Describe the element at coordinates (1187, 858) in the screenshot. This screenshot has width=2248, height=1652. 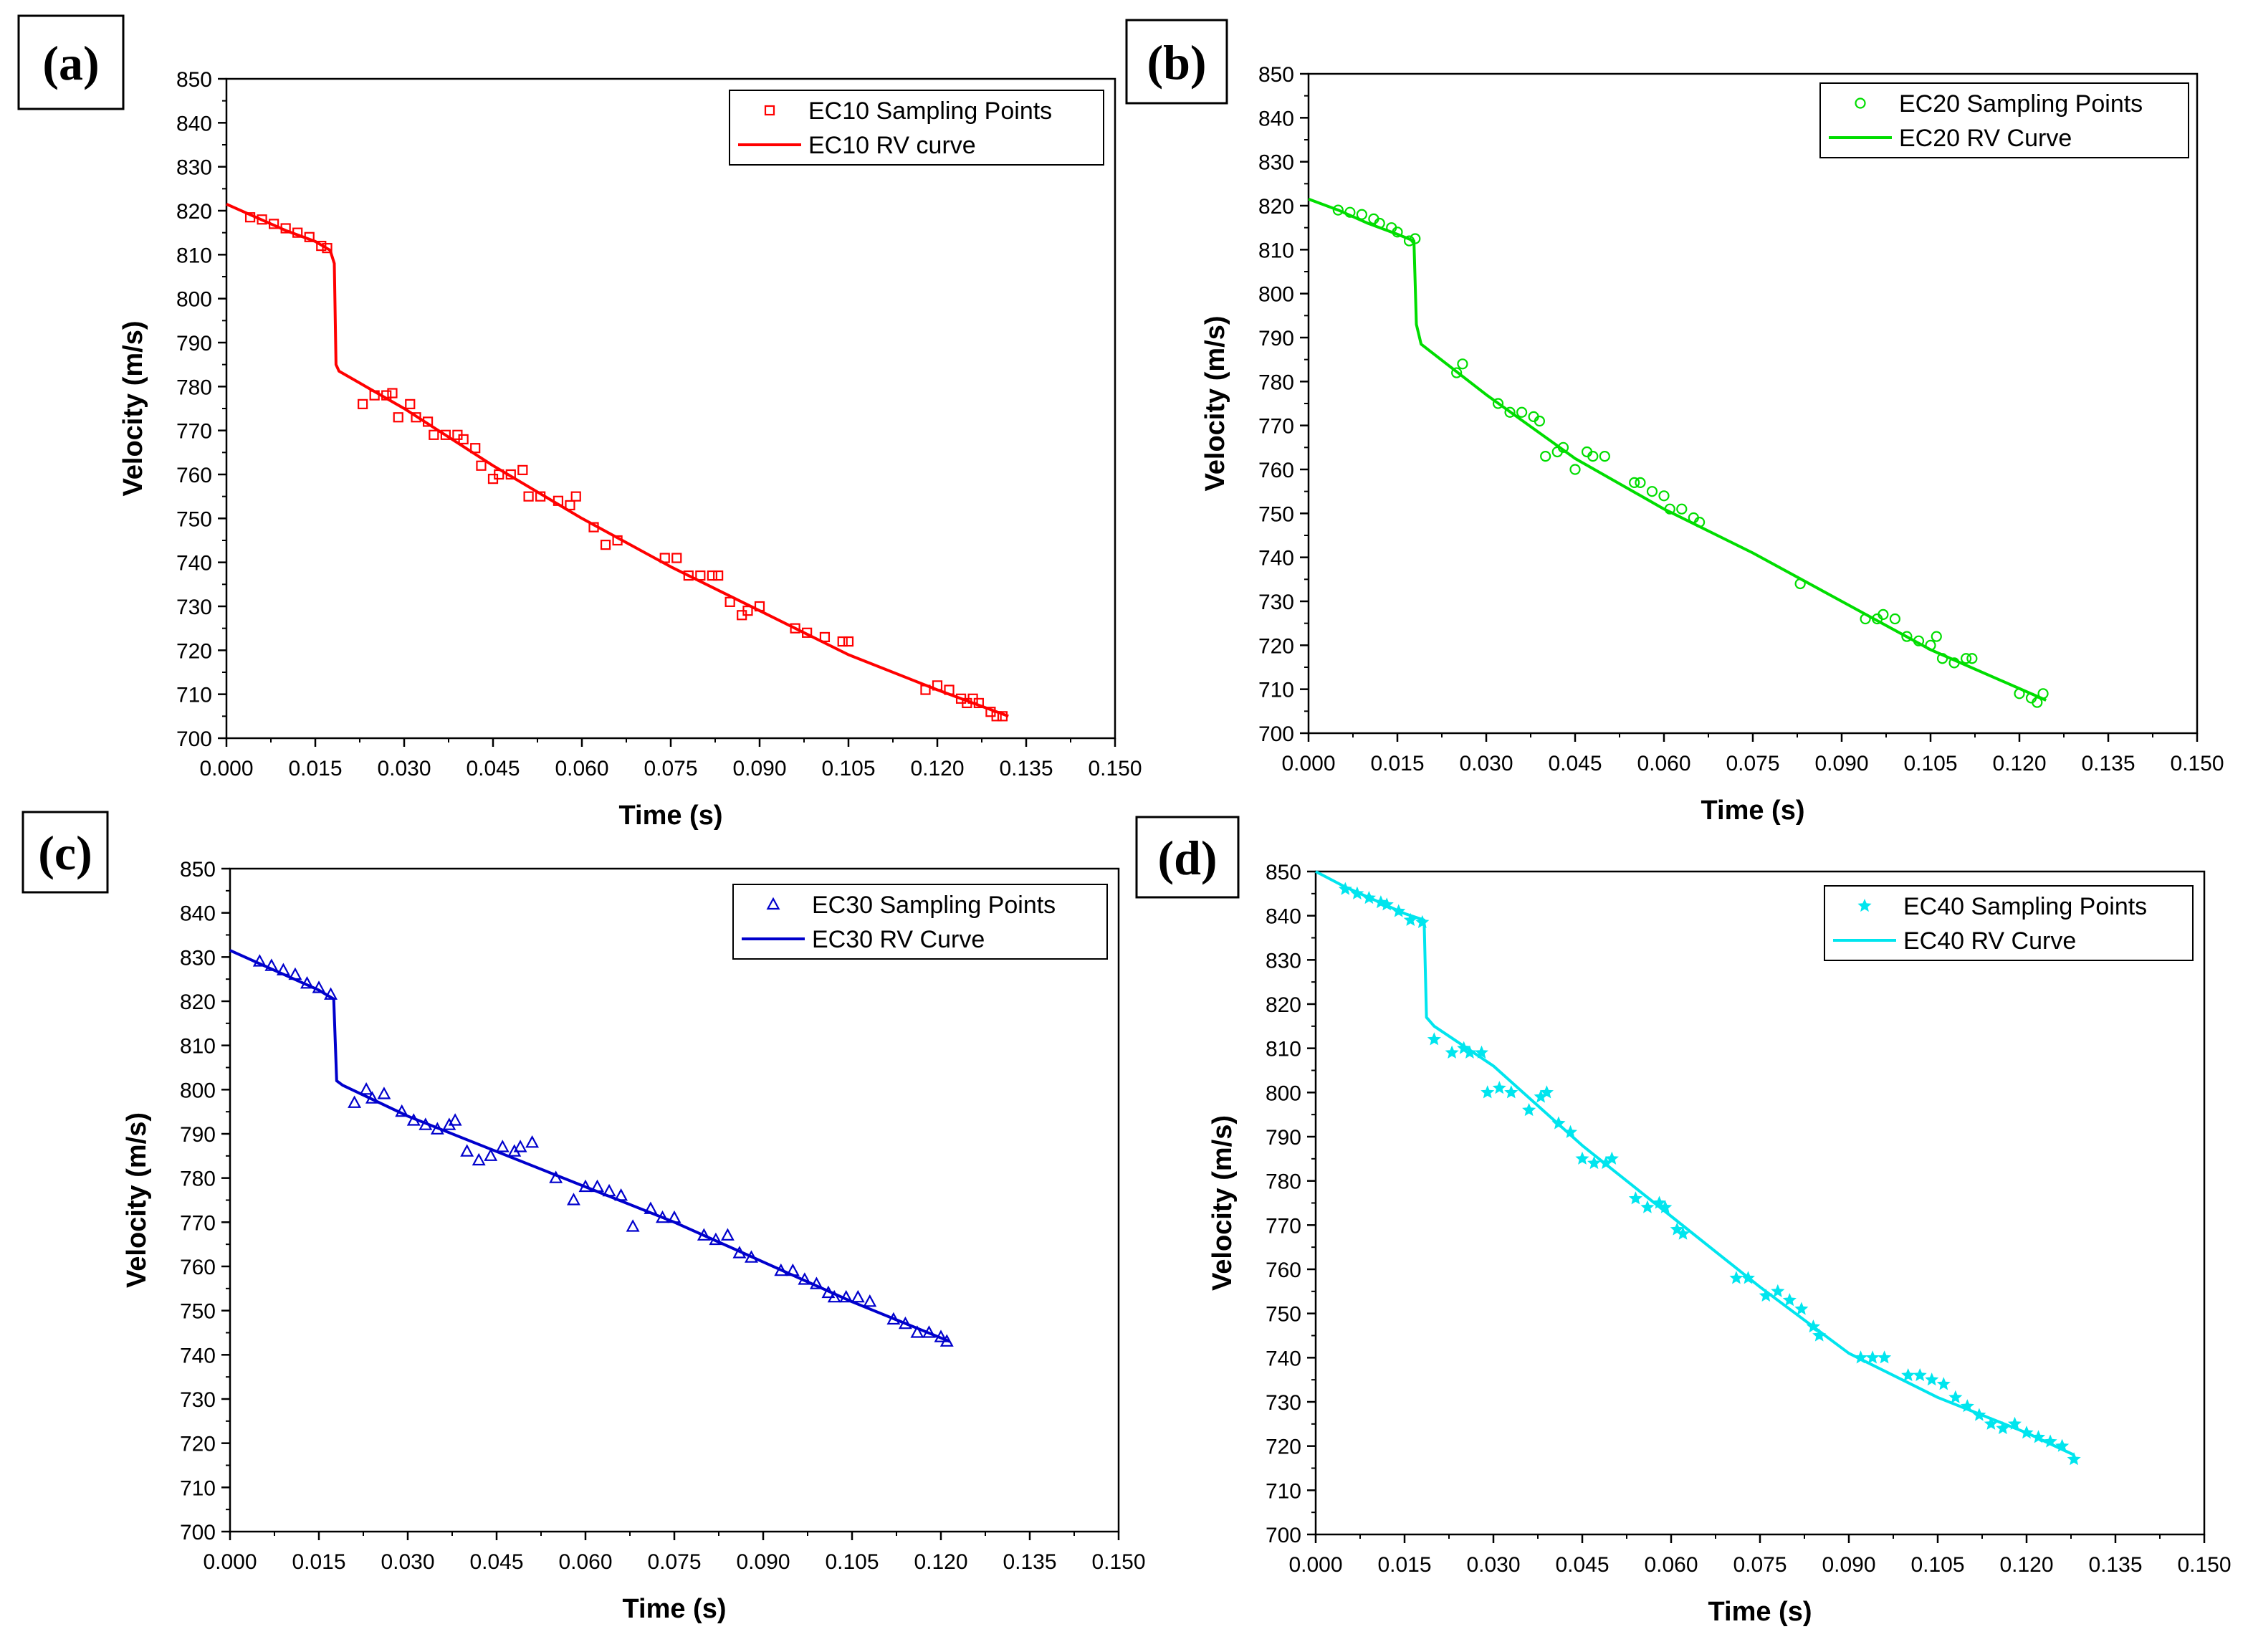
I see `panel-label: (d)` at that location.